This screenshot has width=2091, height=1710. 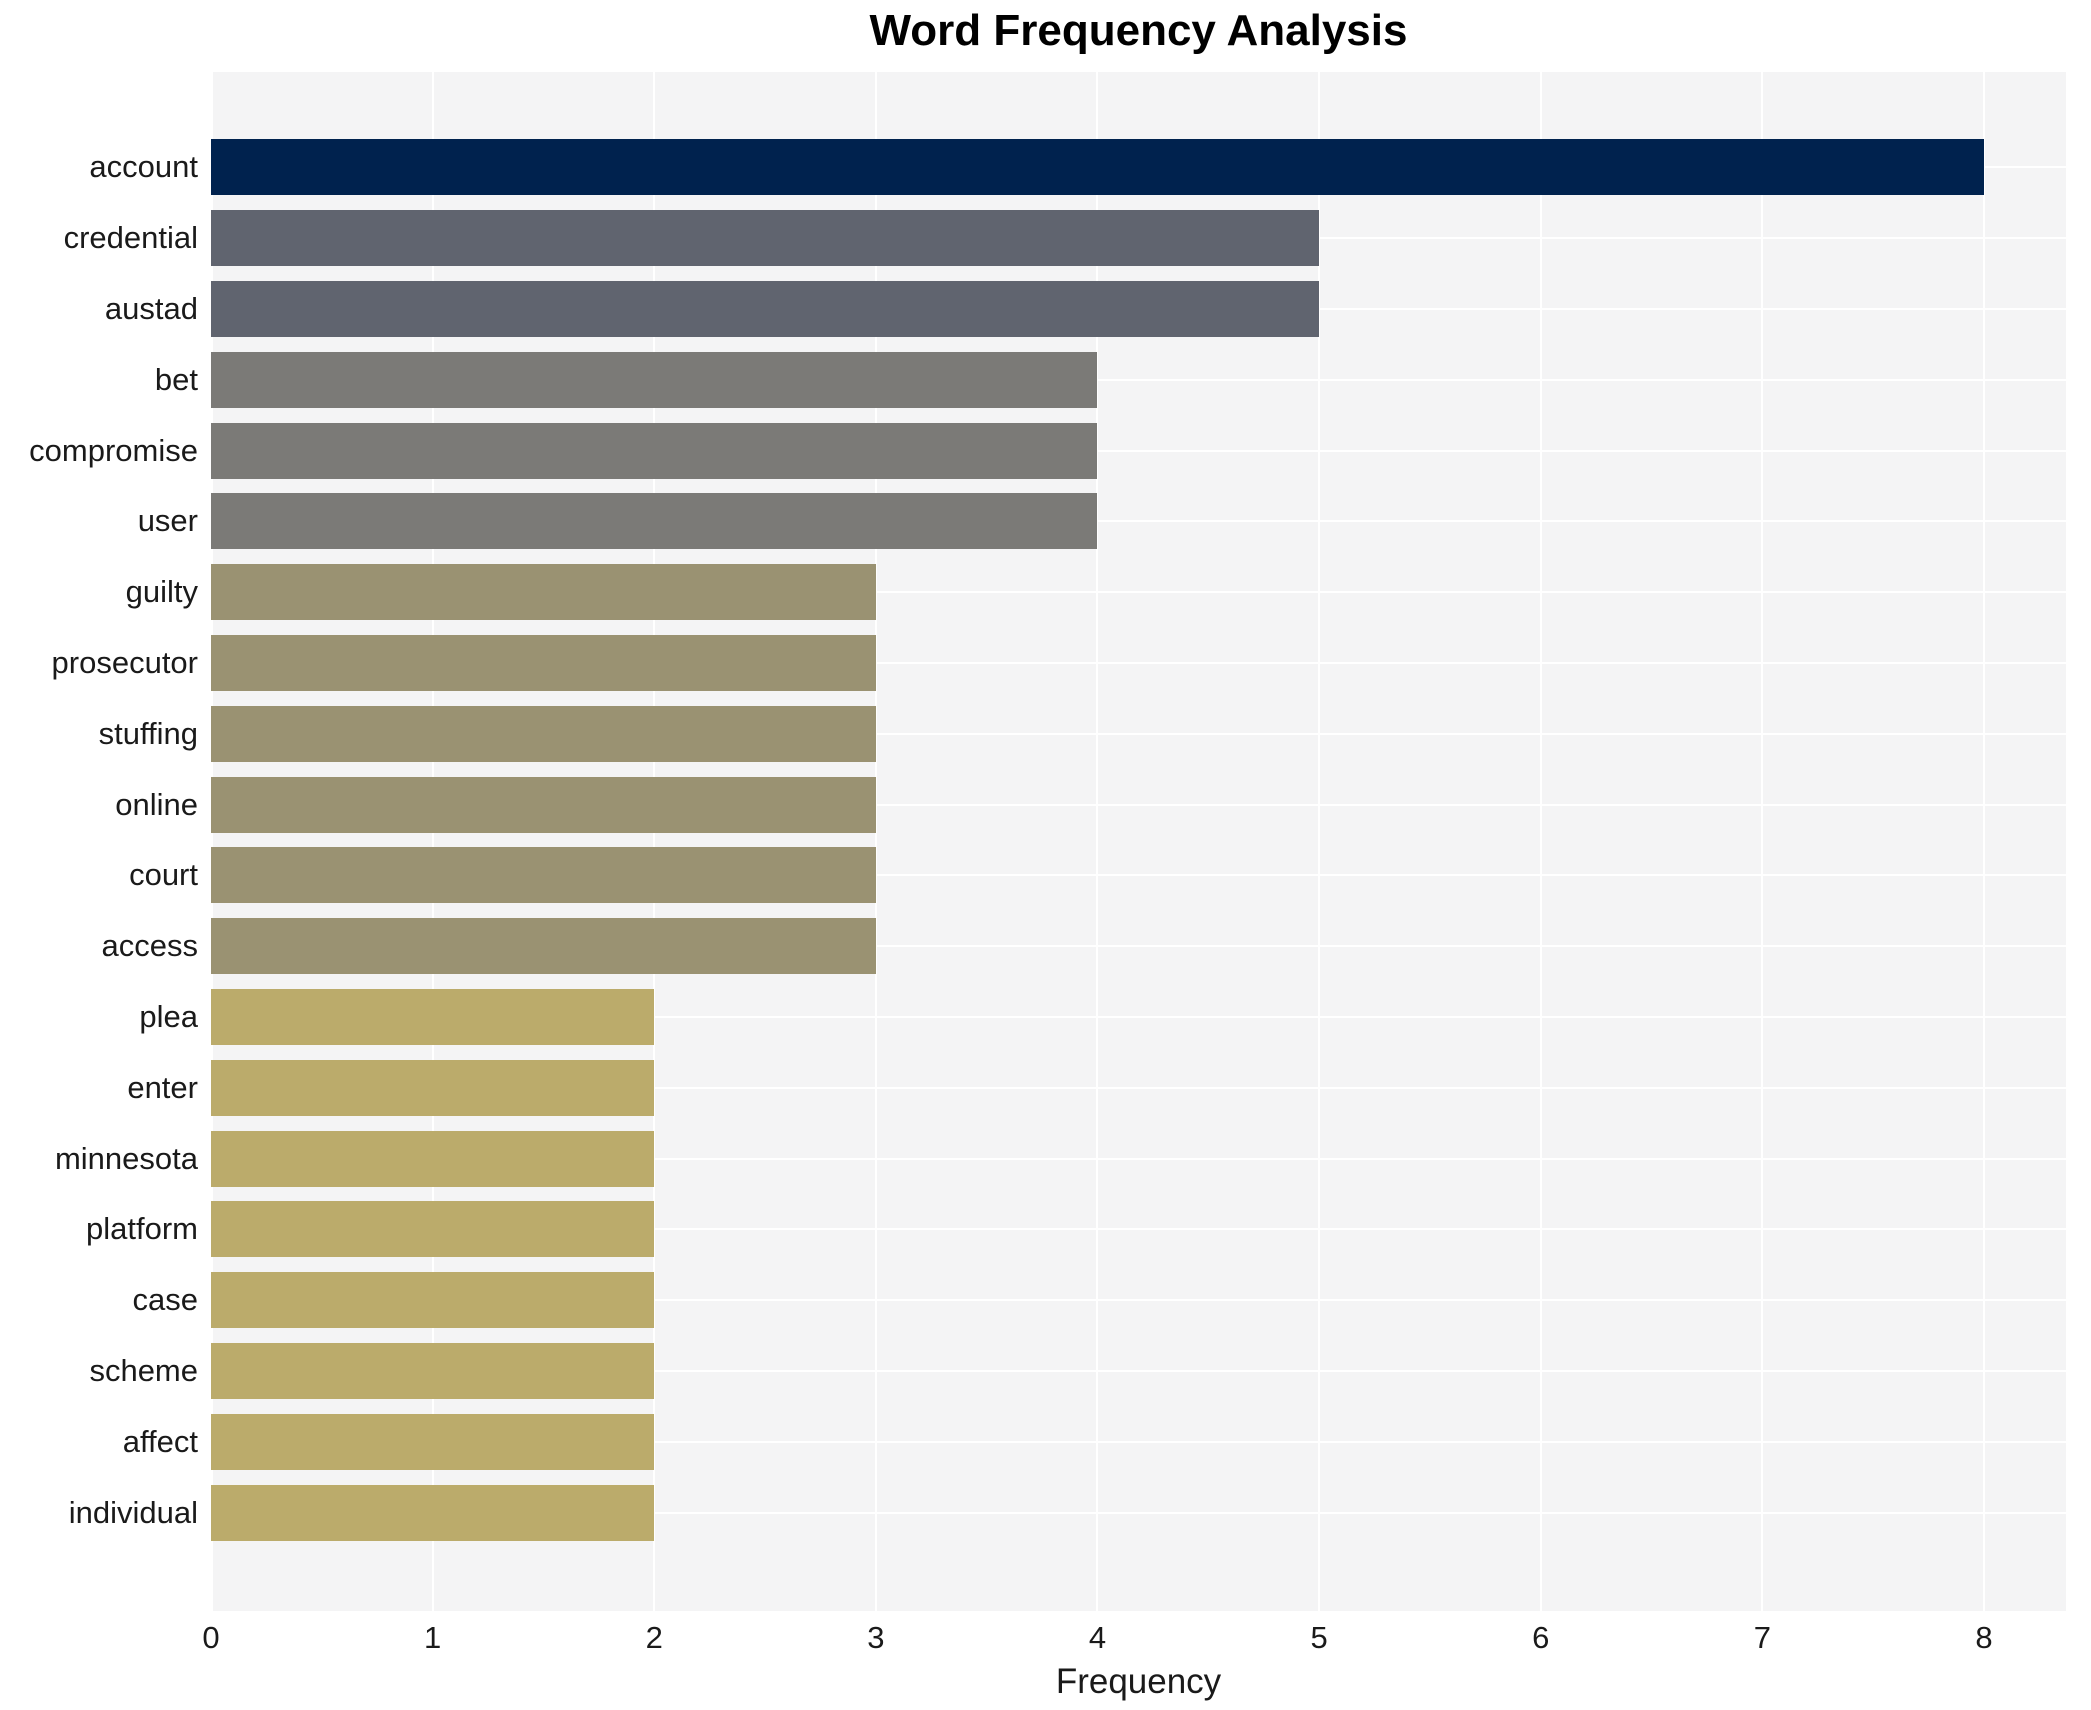 I want to click on x-tick-label: 8, so click(x=1984, y=1637).